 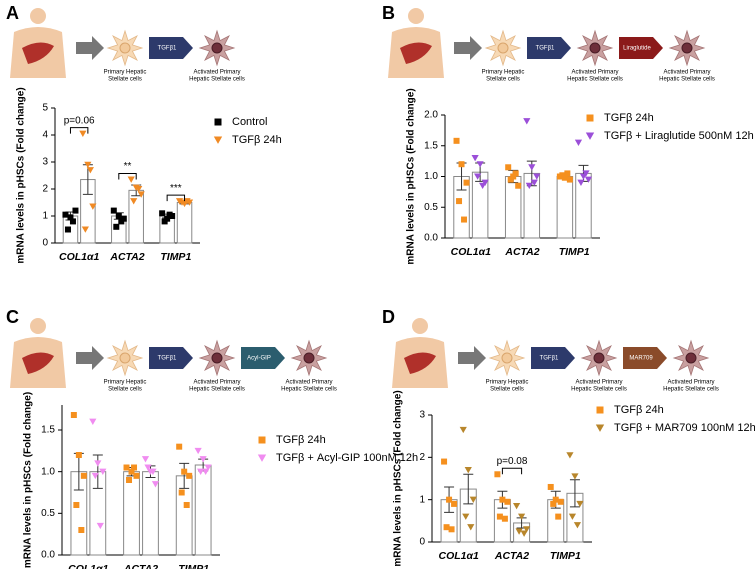 I want to click on y-tick-label: 1.0, so click(x=48, y=471).